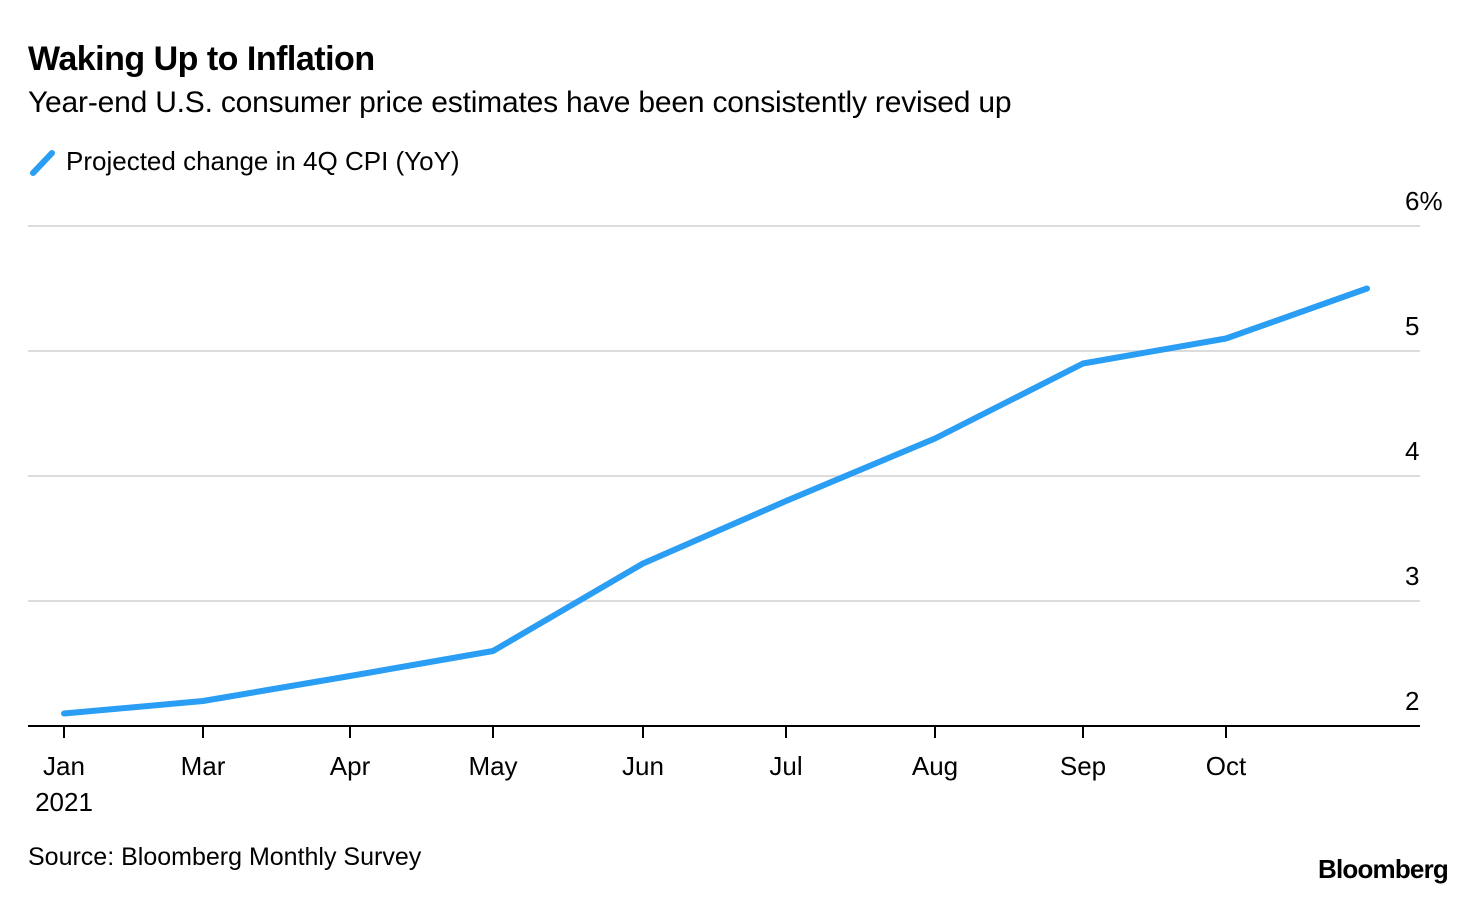 The image size is (1476, 898). I want to click on x-tick-sublabel: 2021, so click(64, 802).